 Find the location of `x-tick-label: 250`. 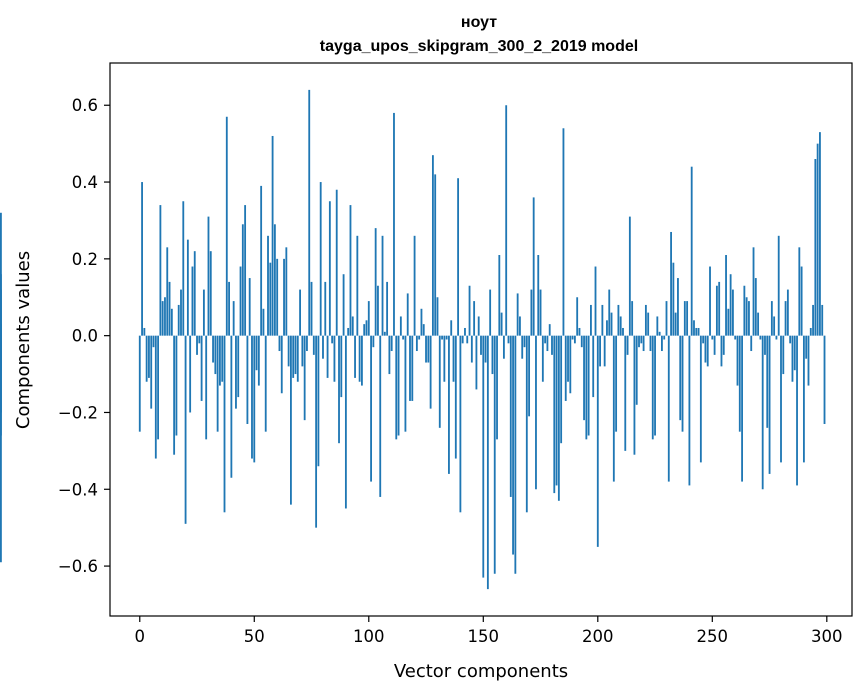

x-tick-label: 250 is located at coordinates (713, 636).